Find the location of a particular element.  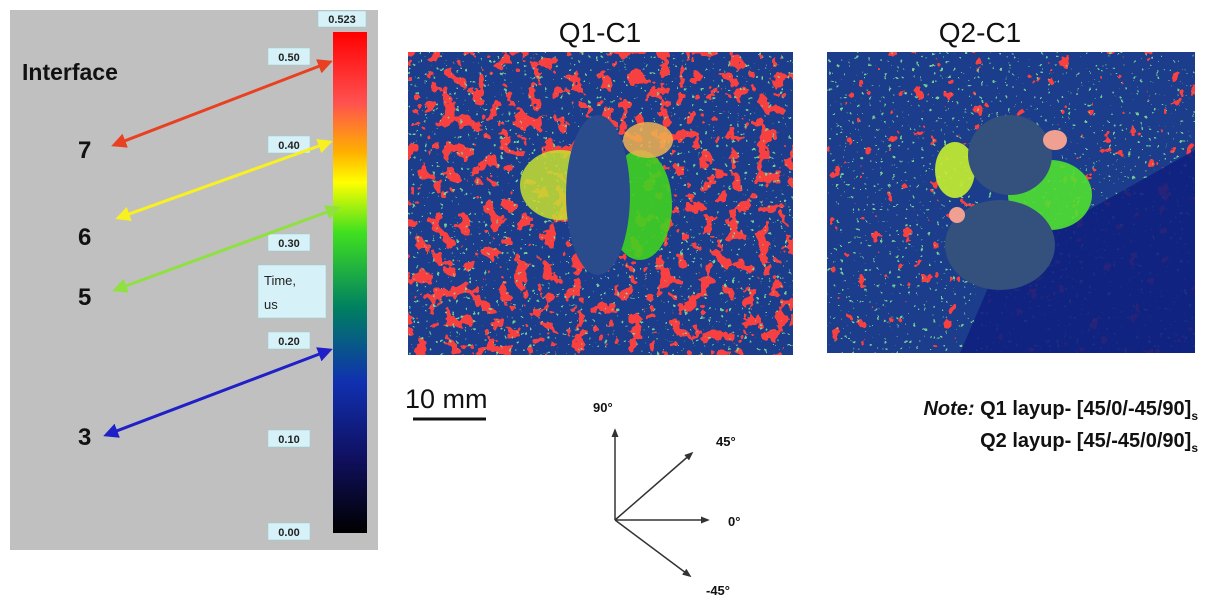

interface-label: 3 is located at coordinates (84, 437).